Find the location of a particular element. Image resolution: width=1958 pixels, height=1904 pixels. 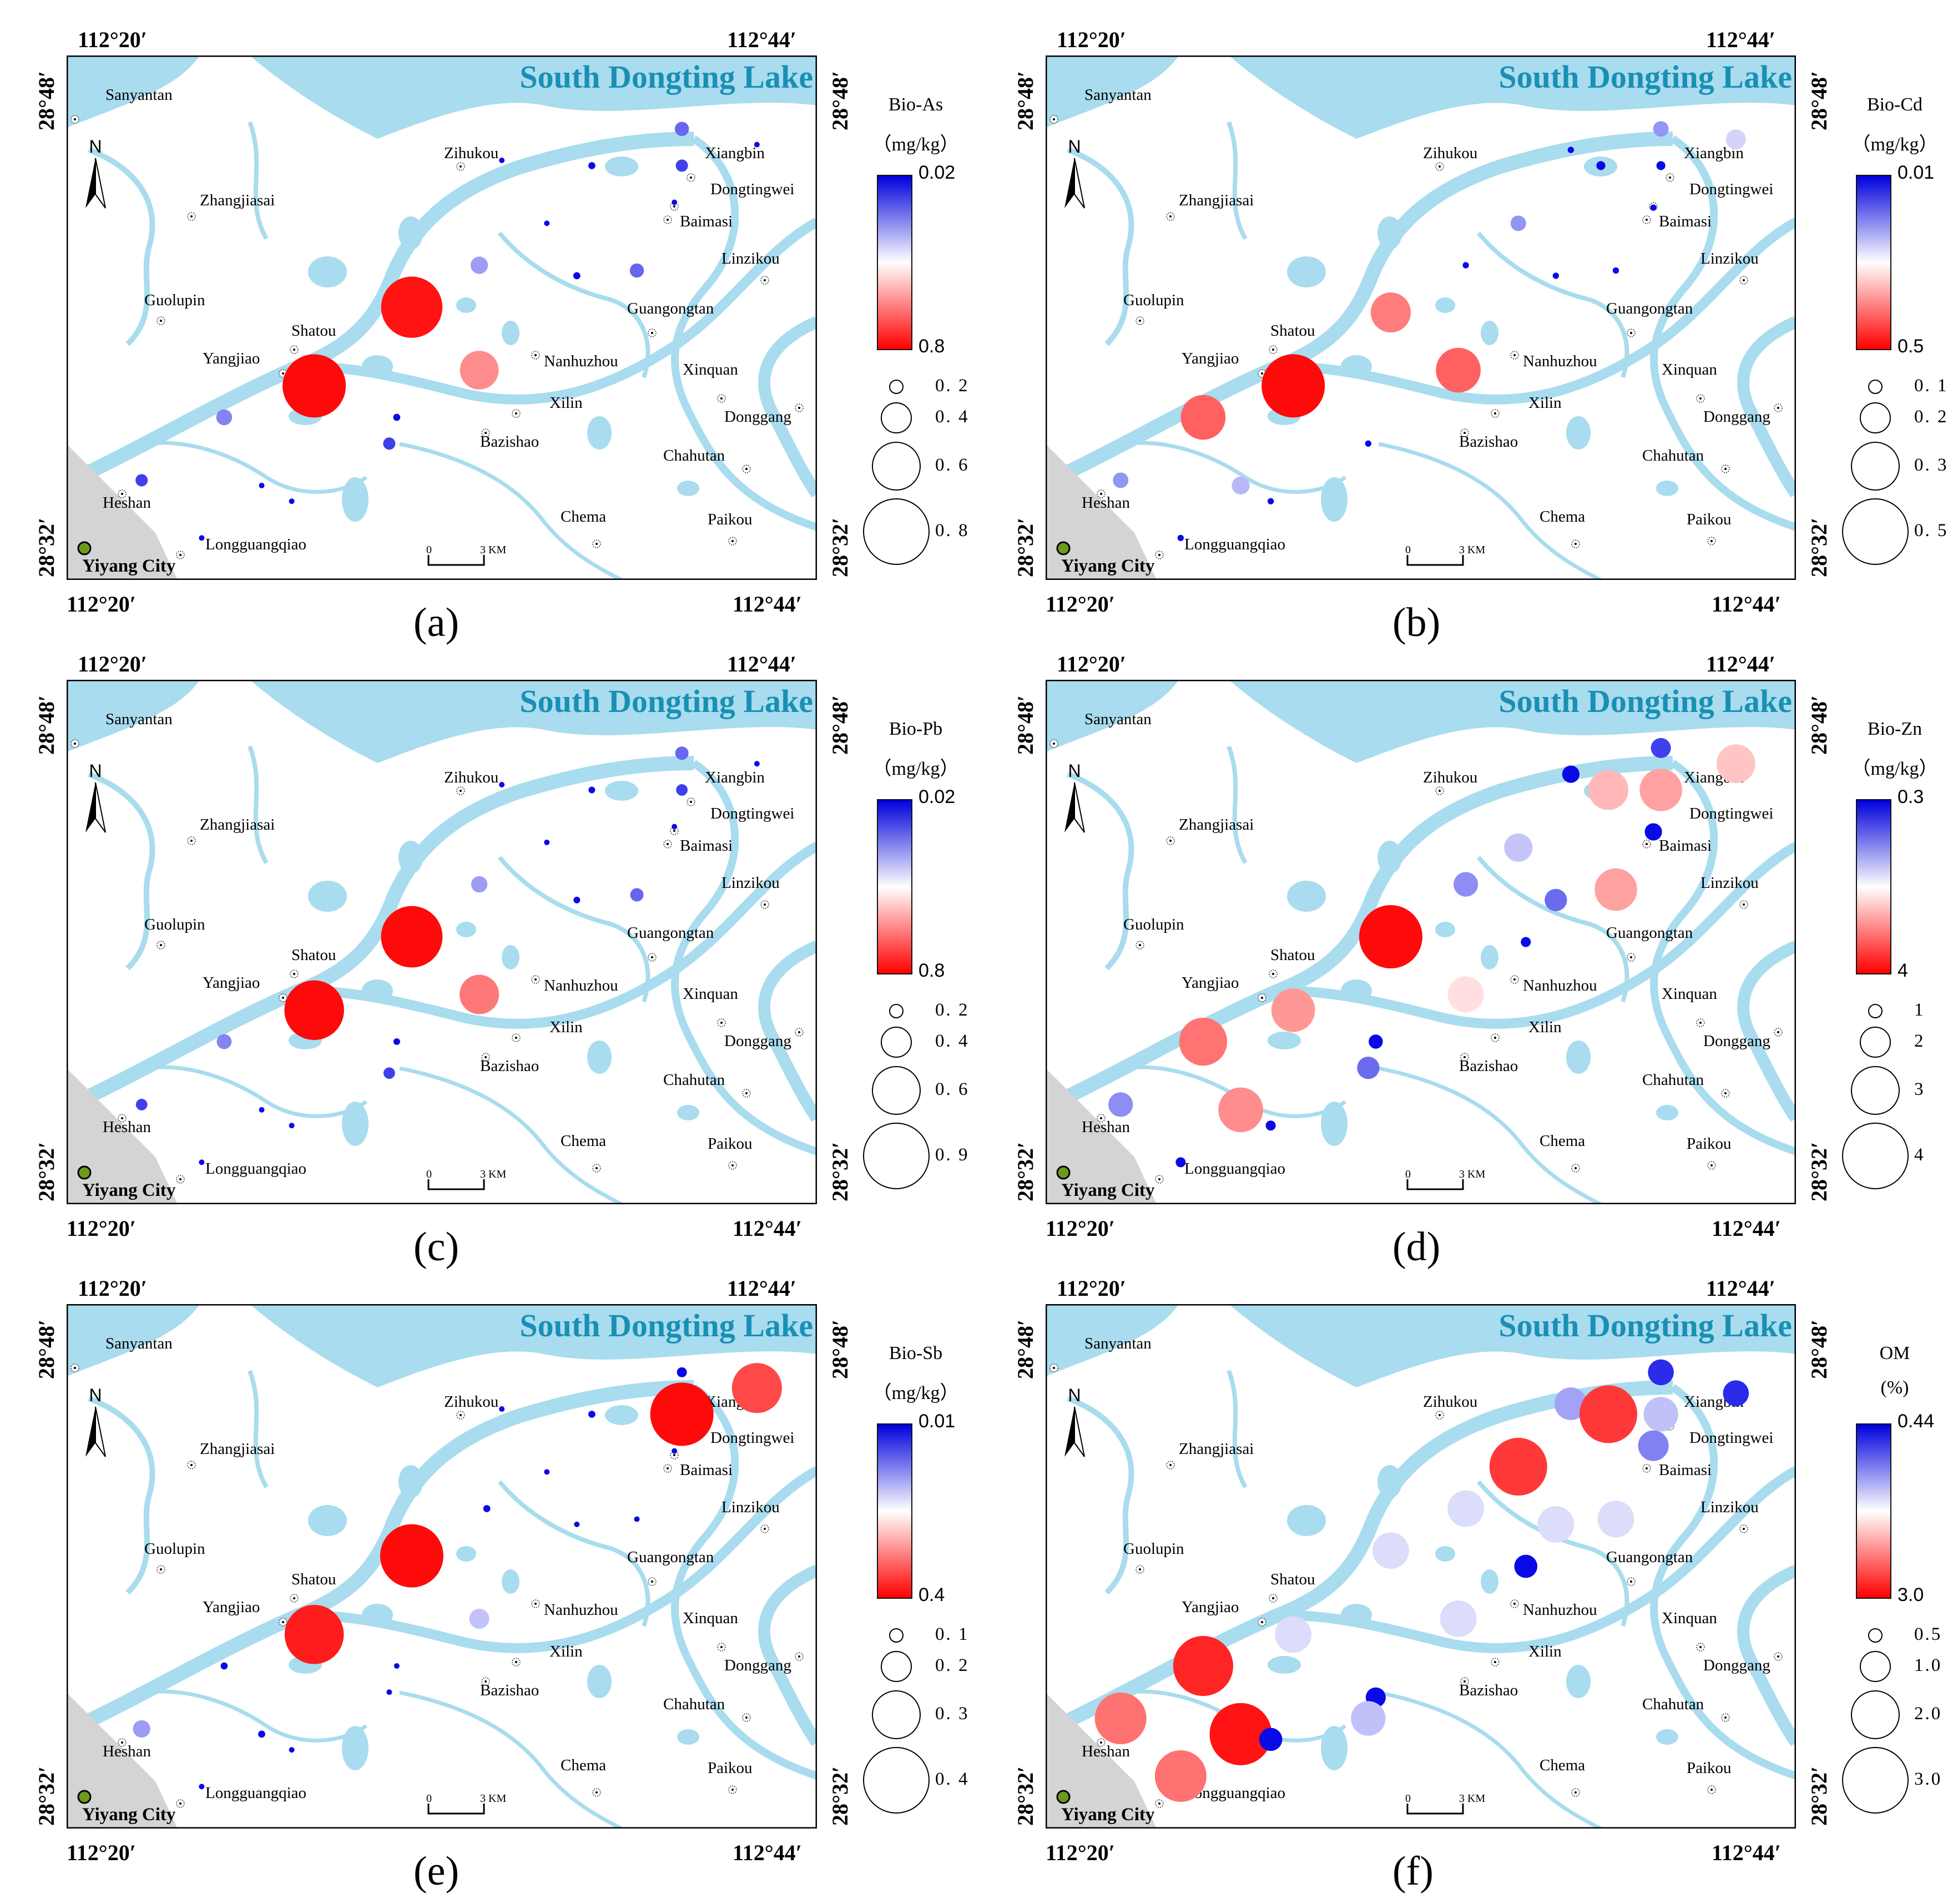

place-label: Heshan is located at coordinates (1106, 503).